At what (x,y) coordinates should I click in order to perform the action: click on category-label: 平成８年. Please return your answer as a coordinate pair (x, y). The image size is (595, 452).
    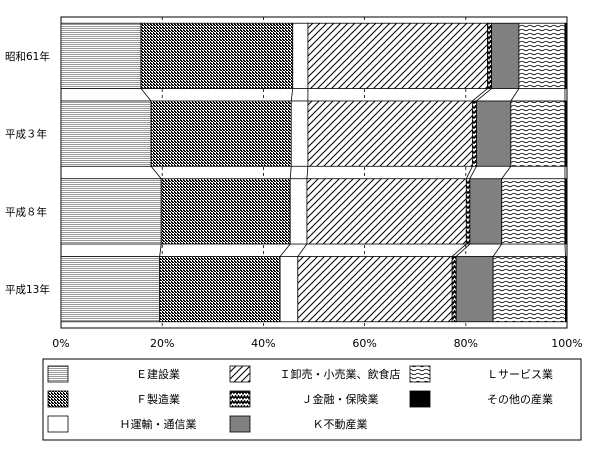
    Looking at the image, I should click on (26, 211).